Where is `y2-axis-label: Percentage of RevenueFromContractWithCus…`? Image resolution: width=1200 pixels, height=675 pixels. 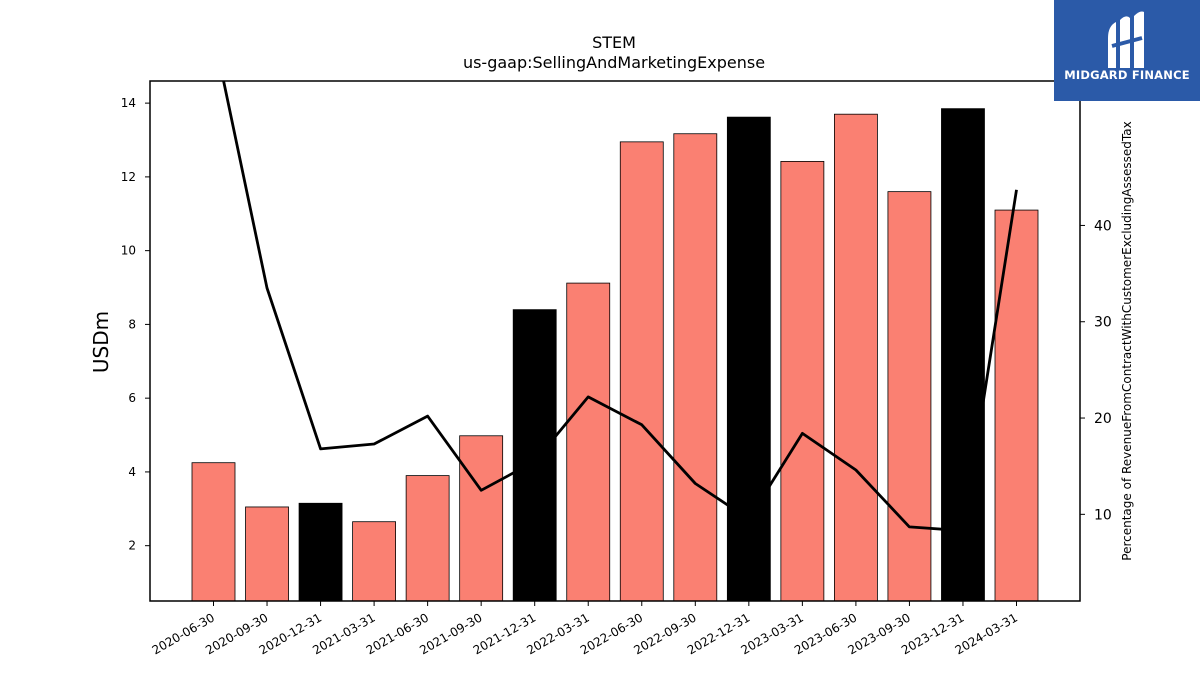 y2-axis-label: Percentage of RevenueFromContractWithCus… is located at coordinates (1127, 340).